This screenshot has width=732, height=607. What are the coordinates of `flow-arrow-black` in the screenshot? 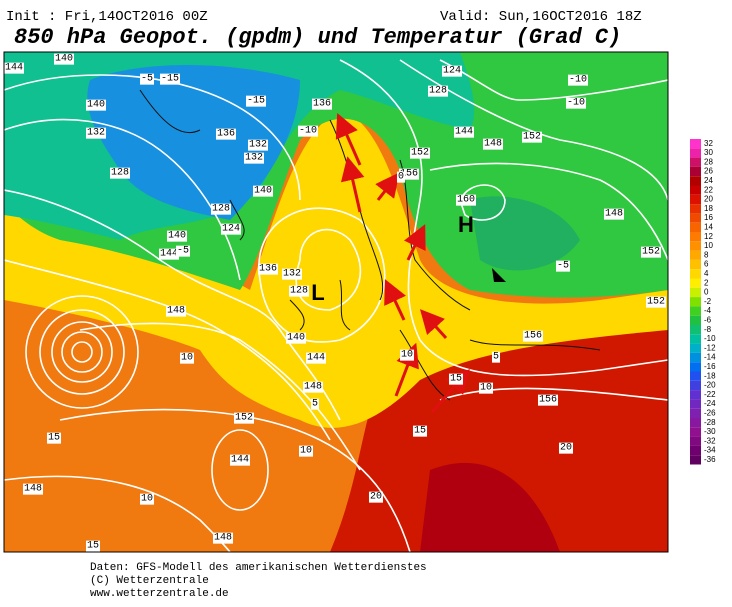 It's located at (499, 275).